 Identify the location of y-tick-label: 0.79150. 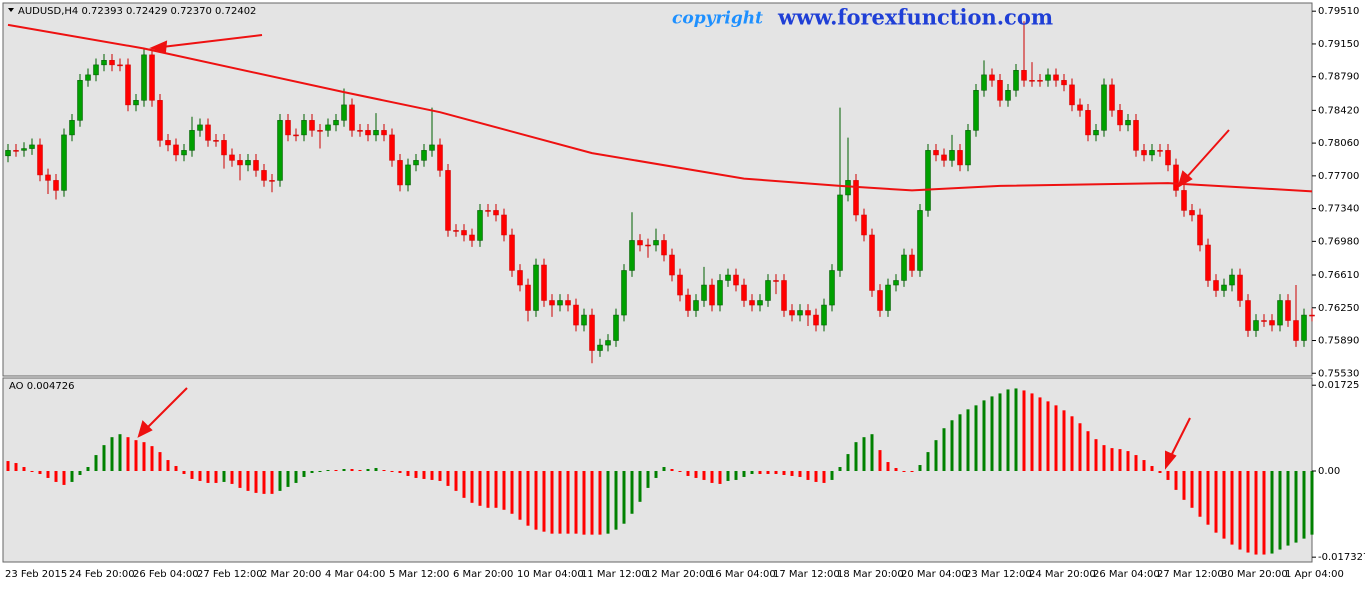
(1338, 44).